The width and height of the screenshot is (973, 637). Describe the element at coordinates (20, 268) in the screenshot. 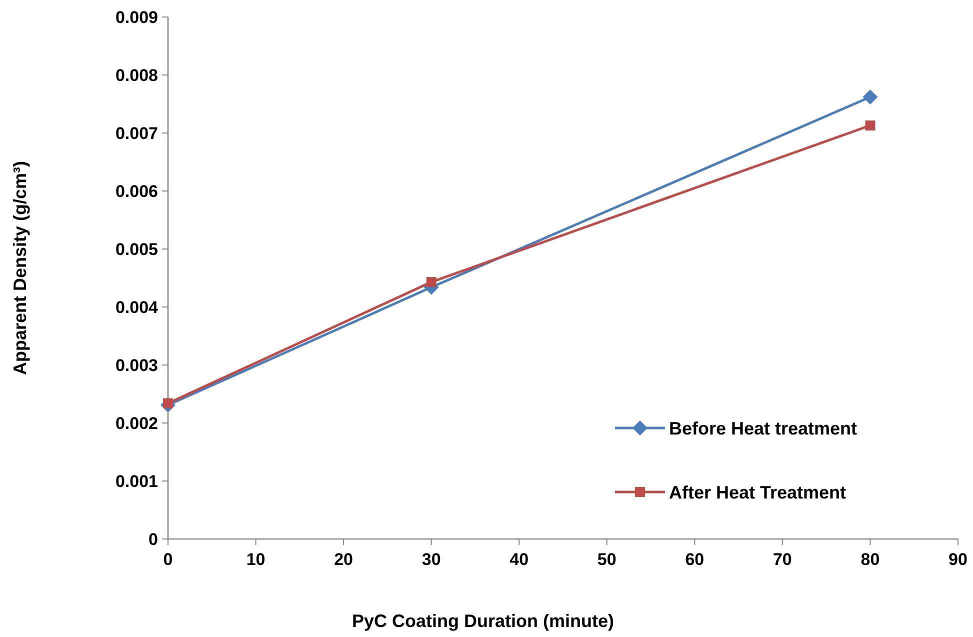

I see `y-axis-title: Apparent Density (g/cm³)` at that location.